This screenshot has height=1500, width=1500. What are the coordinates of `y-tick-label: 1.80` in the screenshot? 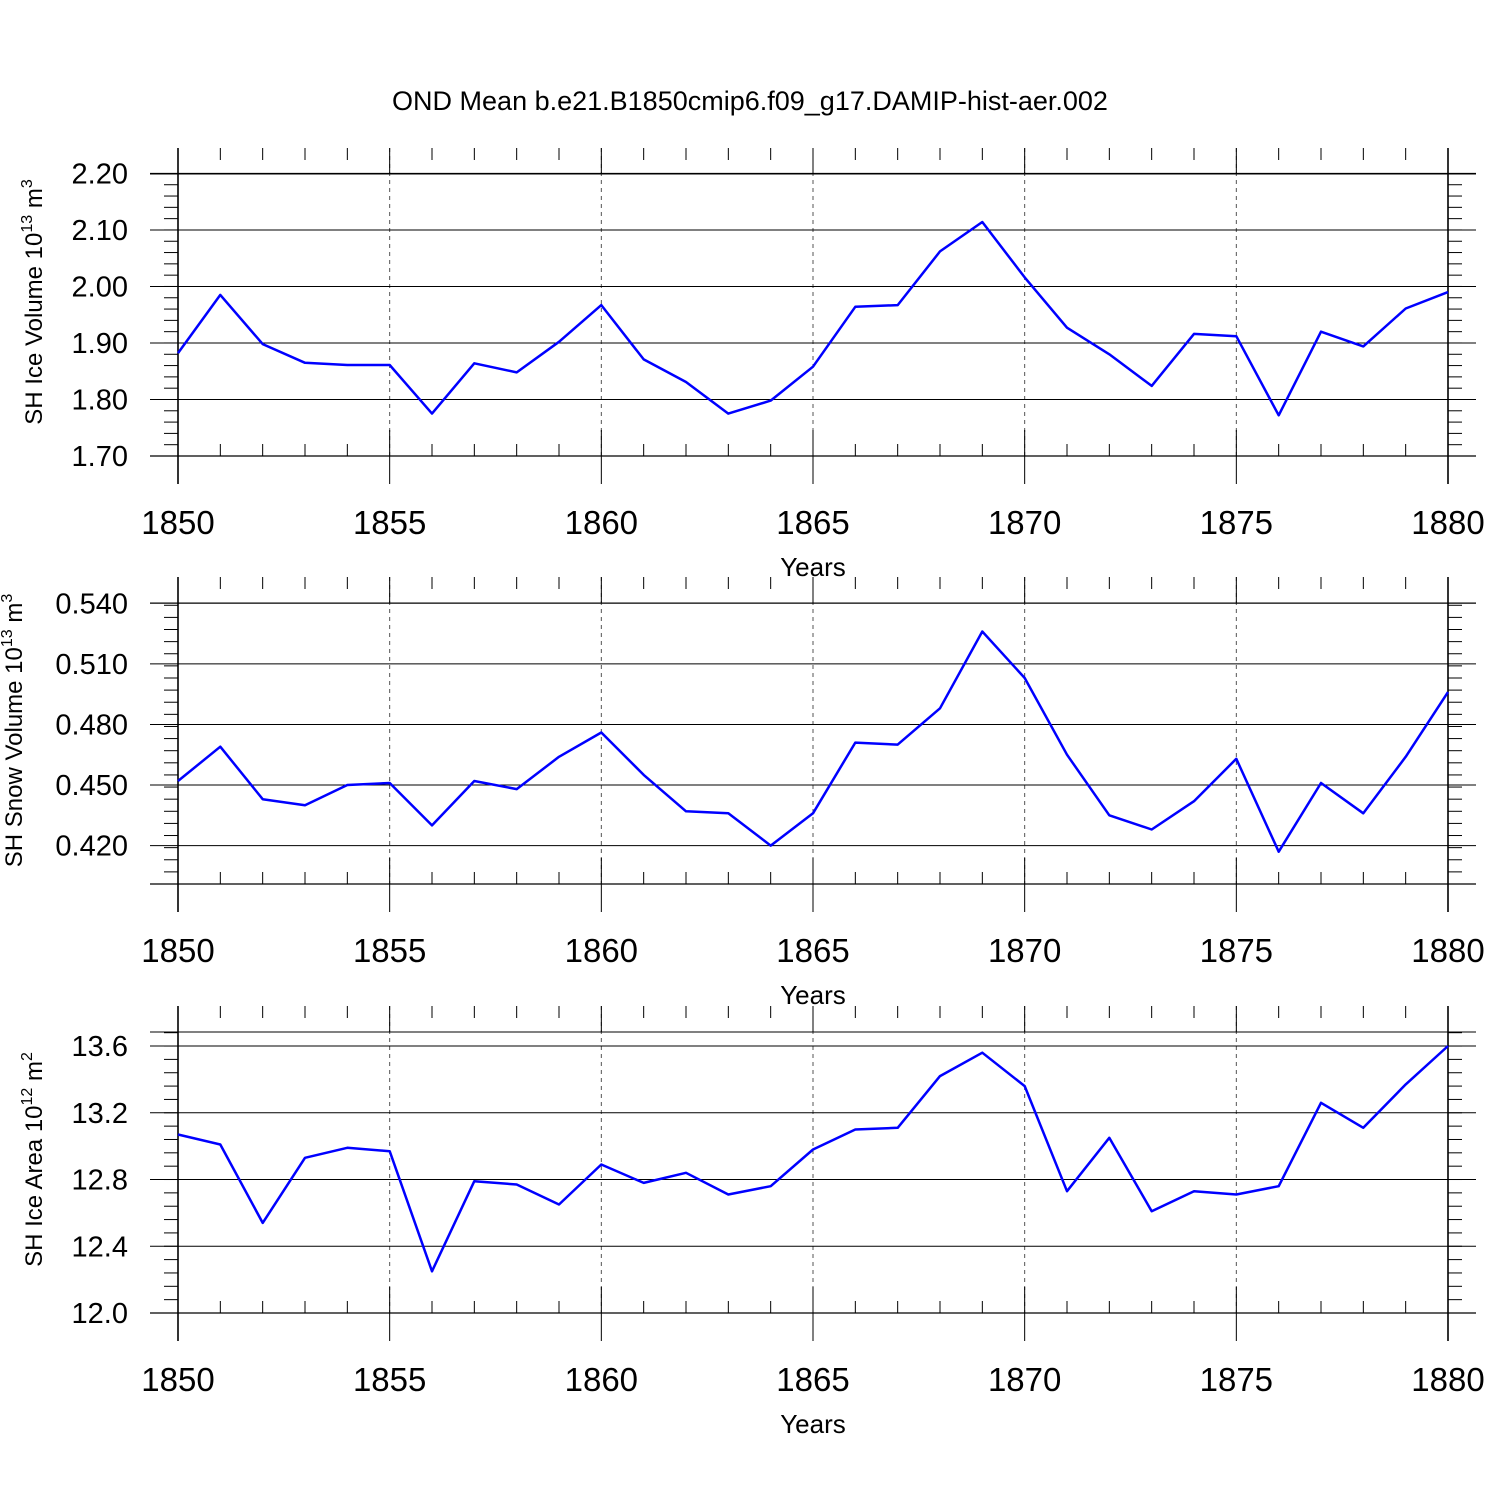 It's located at (100, 400).